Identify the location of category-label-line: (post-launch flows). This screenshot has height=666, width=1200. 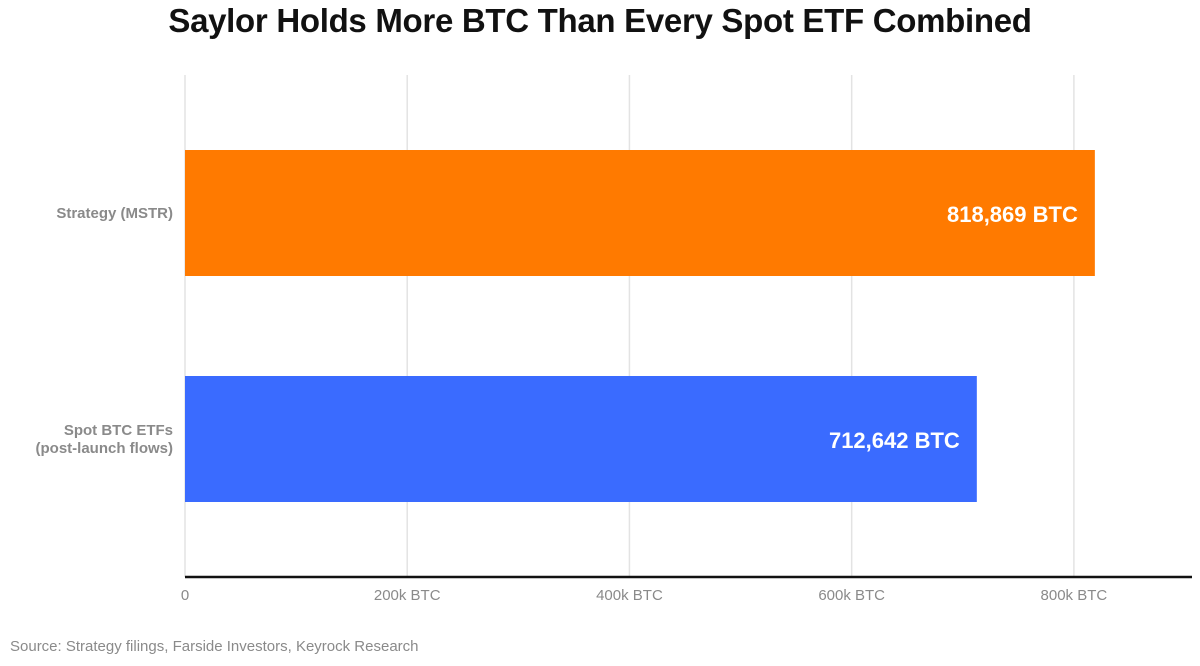
(105, 448).